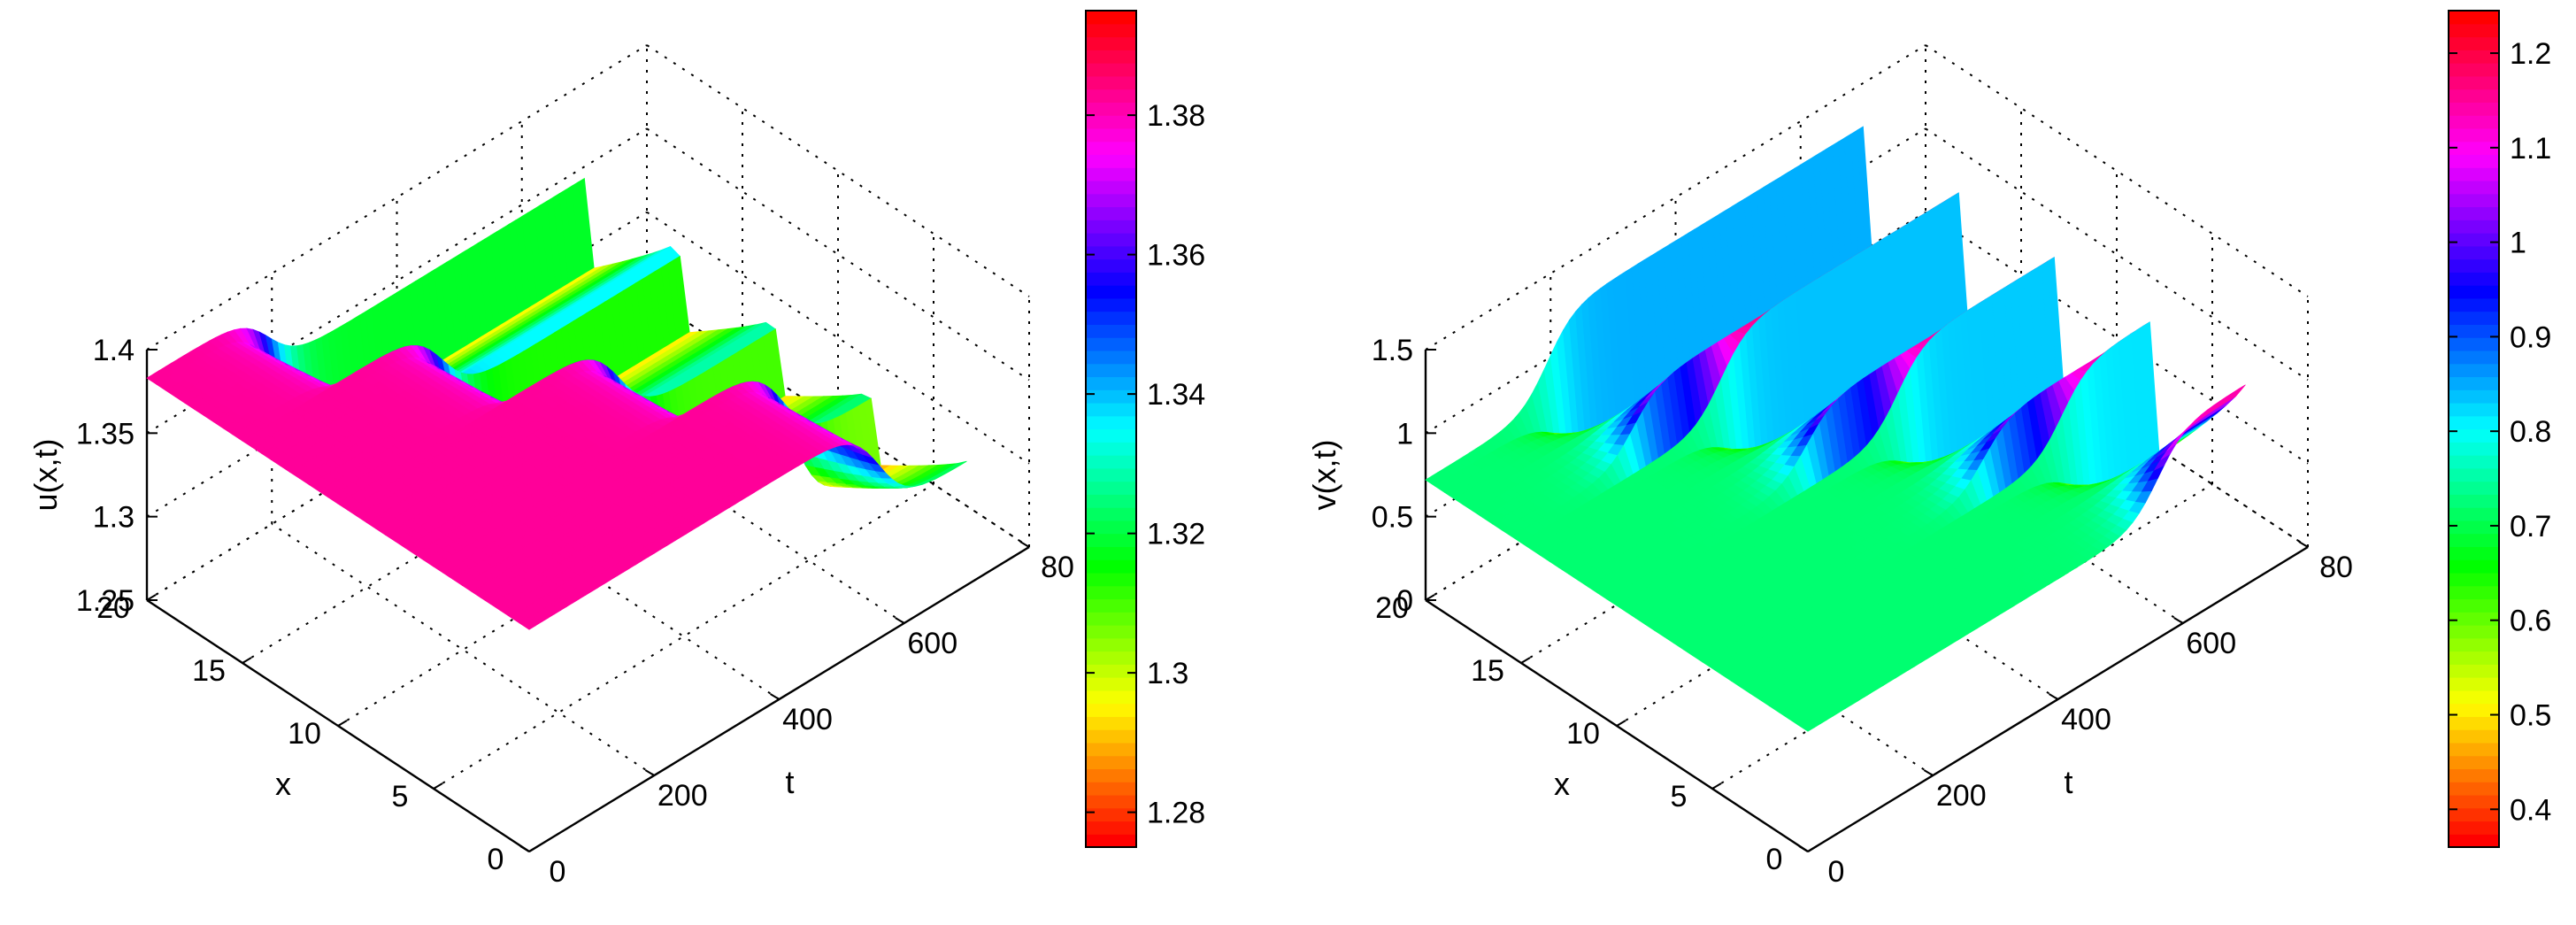 This screenshot has width=2576, height=925. What do you see at coordinates (209, 671) in the screenshot?
I see `x-tick-label: 15` at bounding box center [209, 671].